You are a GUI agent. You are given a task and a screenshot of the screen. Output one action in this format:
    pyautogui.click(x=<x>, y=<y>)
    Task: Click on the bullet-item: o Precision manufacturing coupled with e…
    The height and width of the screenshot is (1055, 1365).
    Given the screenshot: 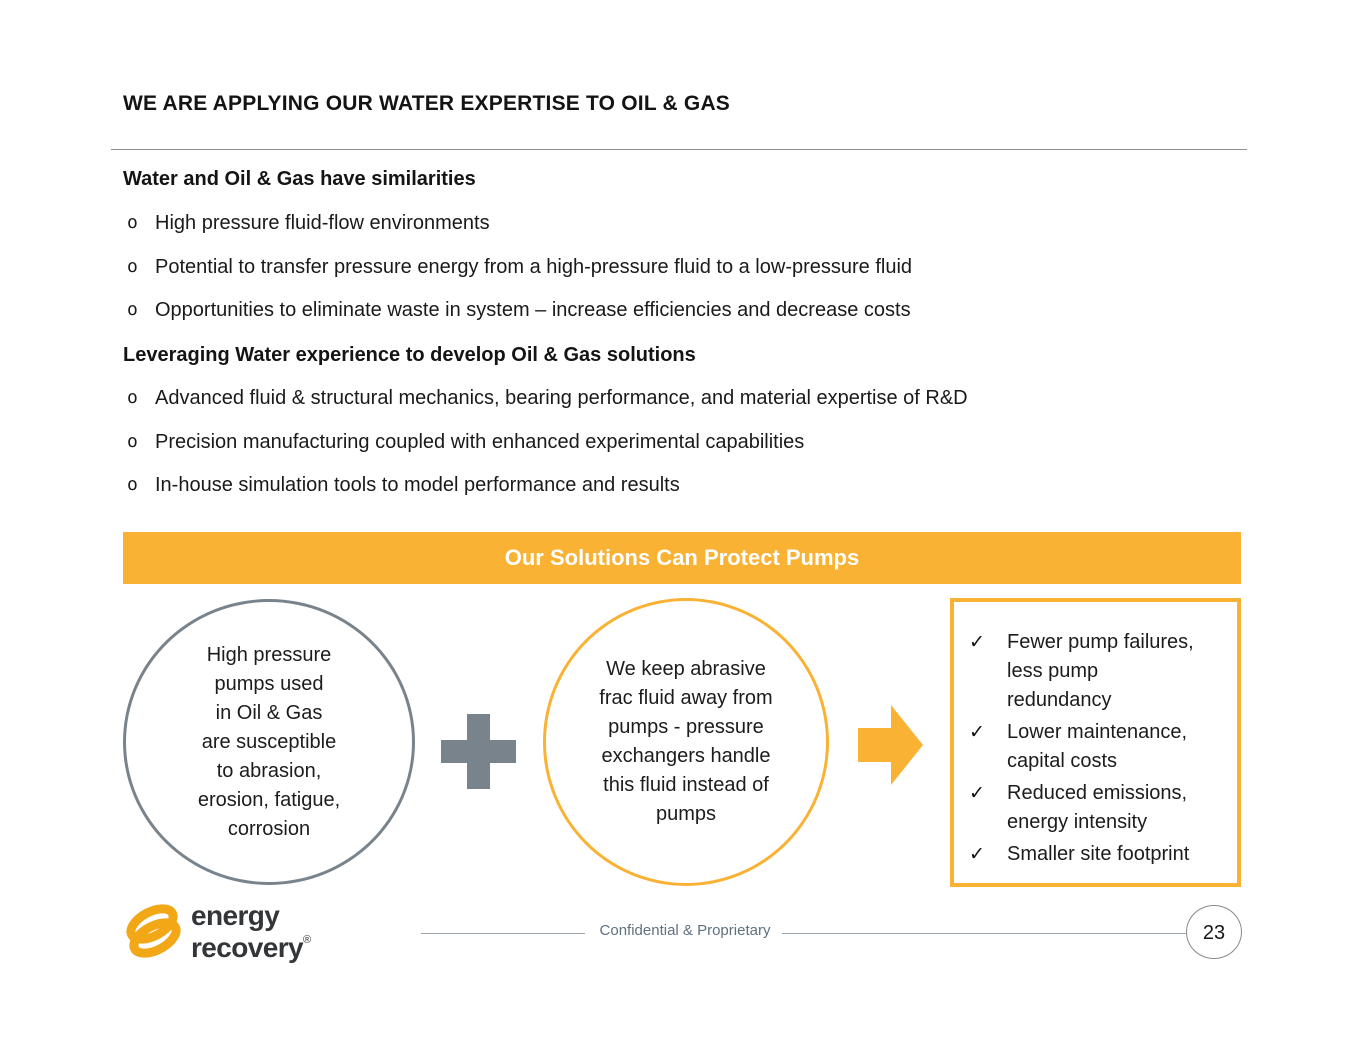 What is the action you would take?
    pyautogui.click(x=687, y=442)
    